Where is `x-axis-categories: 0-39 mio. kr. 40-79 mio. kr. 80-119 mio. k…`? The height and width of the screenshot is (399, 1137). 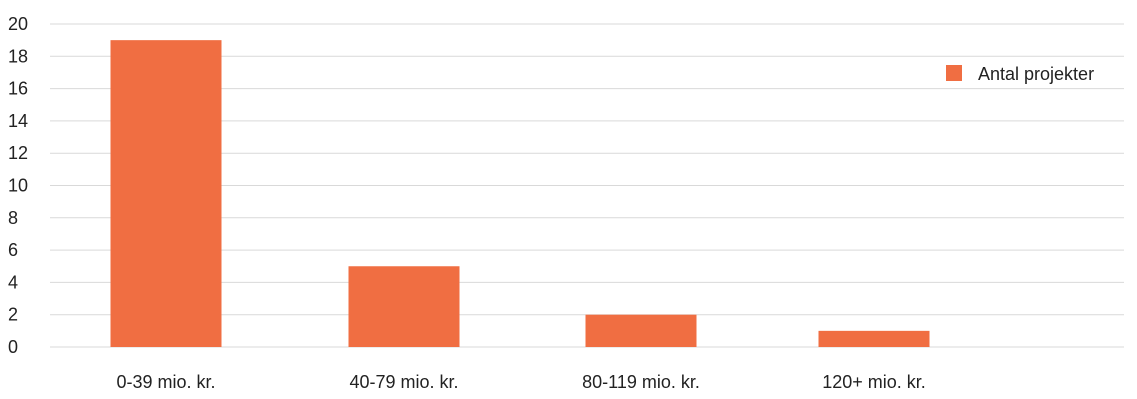
x-axis-categories: 0-39 mio. kr. 40-79 mio. kr. 80-119 mio. k… is located at coordinates (520, 382).